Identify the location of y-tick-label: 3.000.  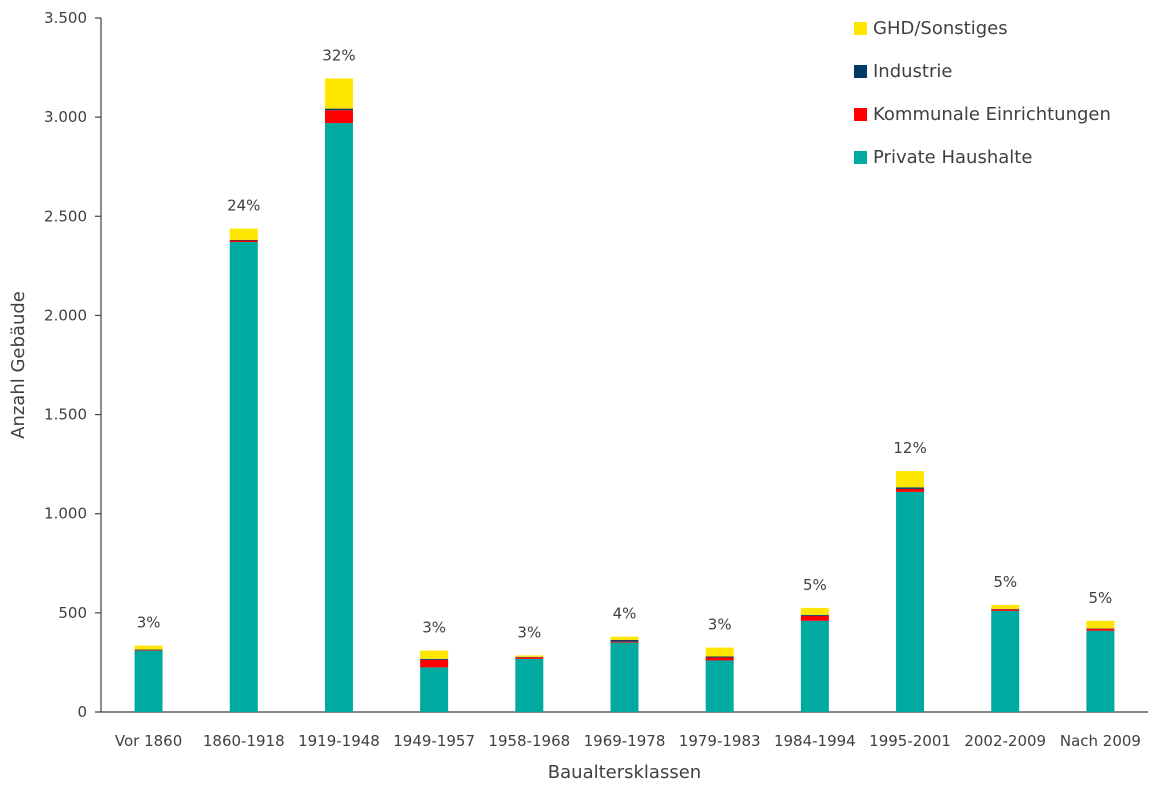
(65, 117).